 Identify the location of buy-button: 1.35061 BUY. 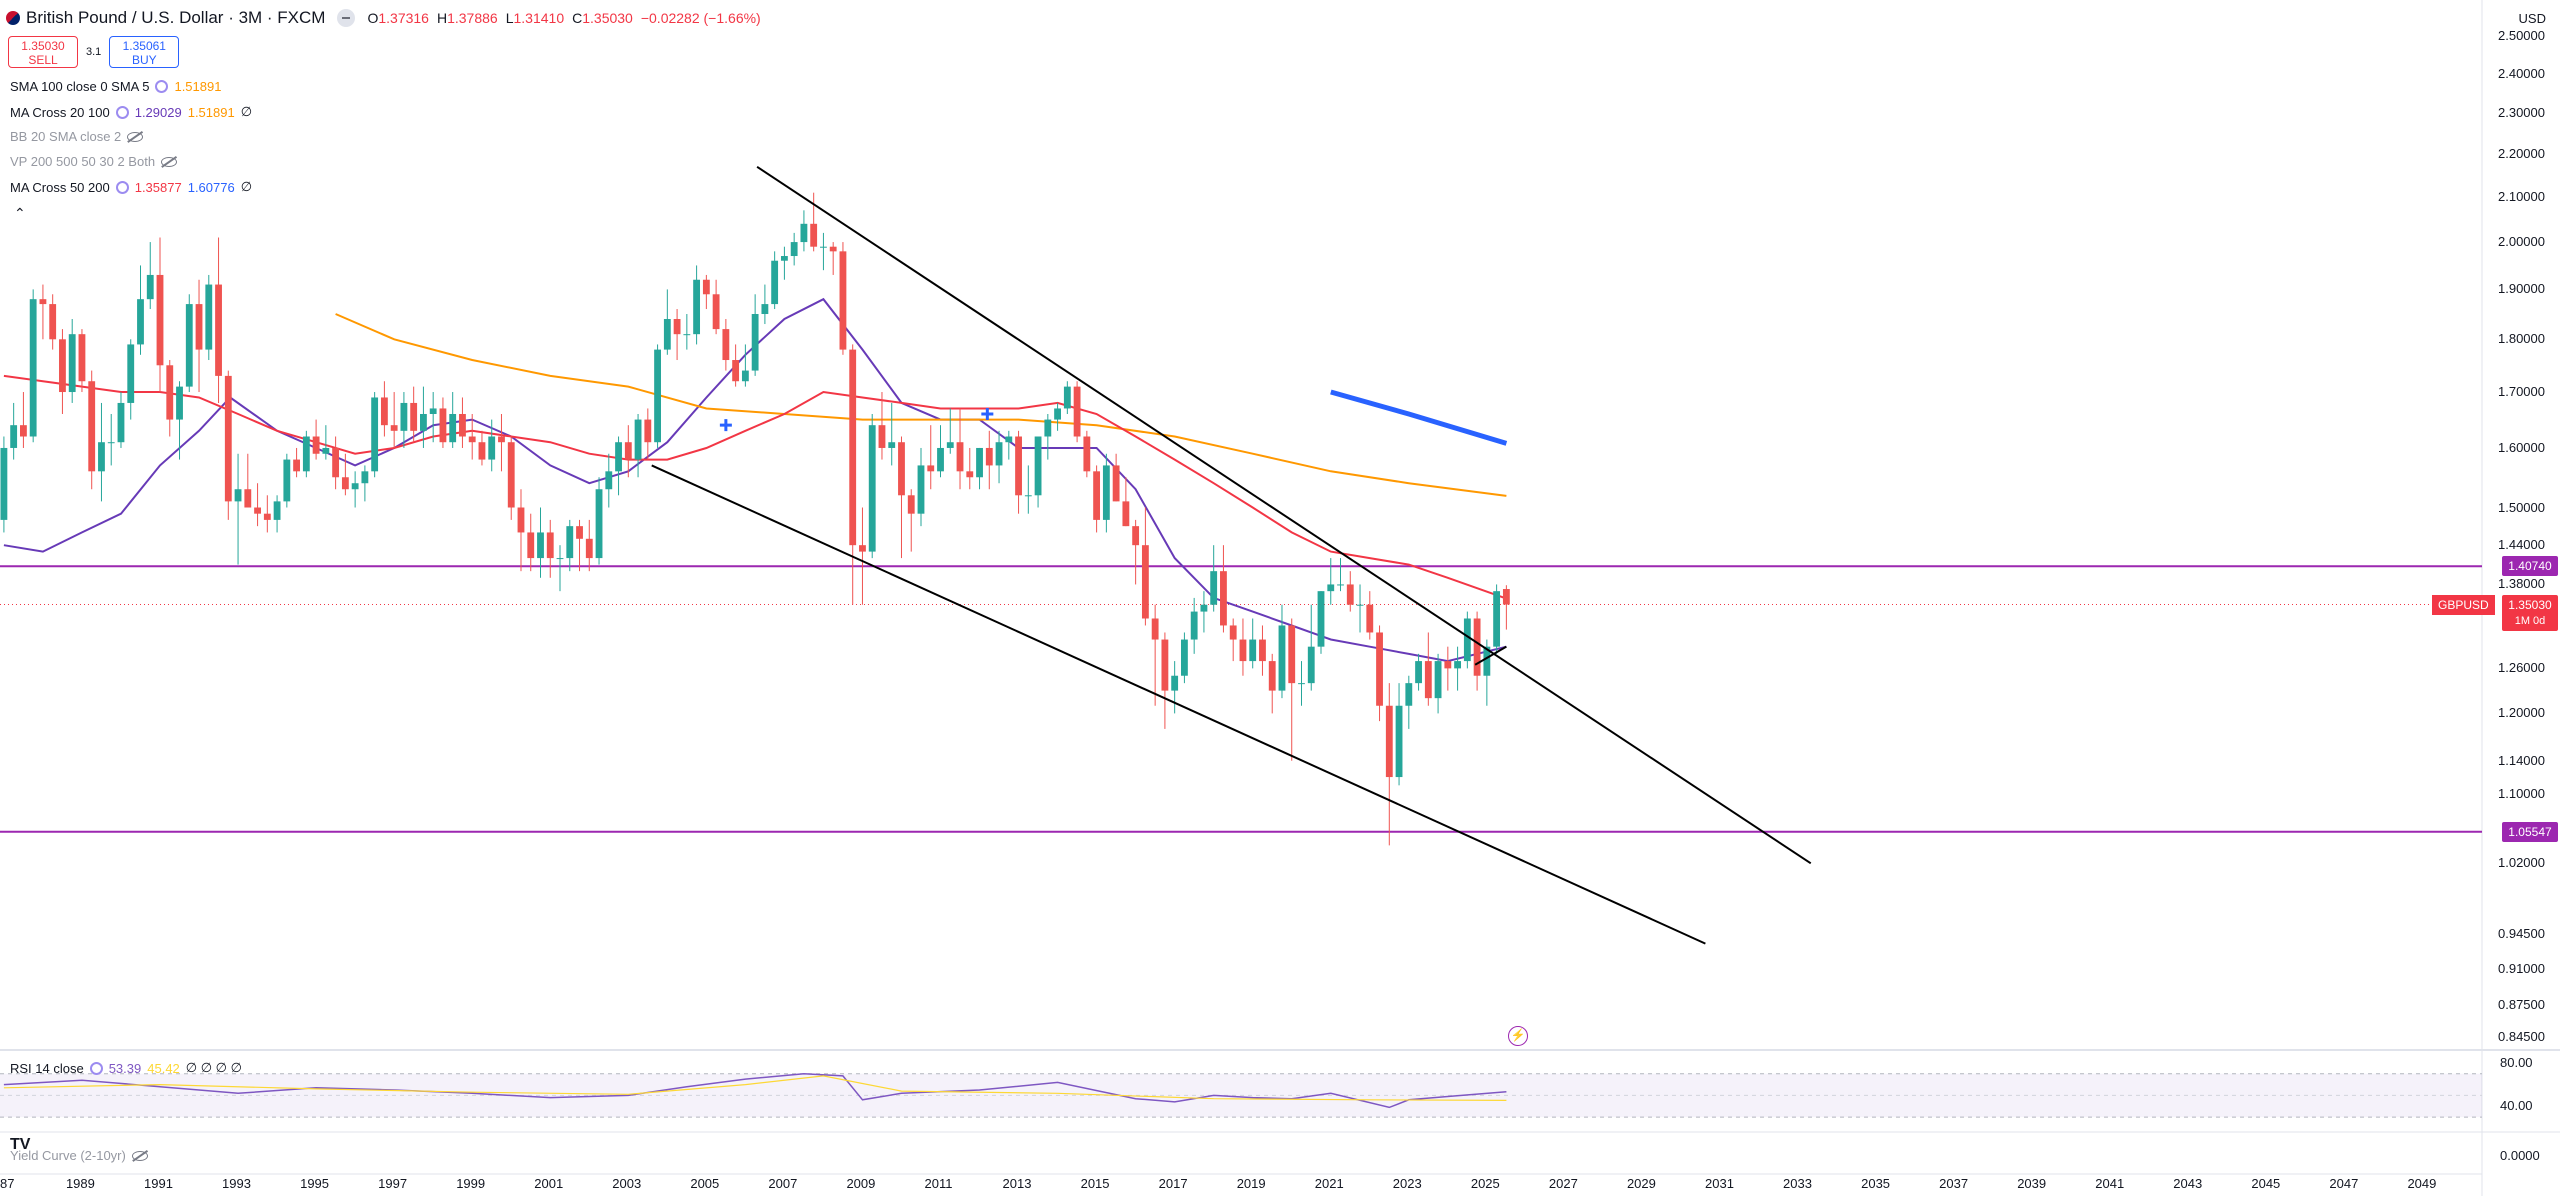
(144, 52).